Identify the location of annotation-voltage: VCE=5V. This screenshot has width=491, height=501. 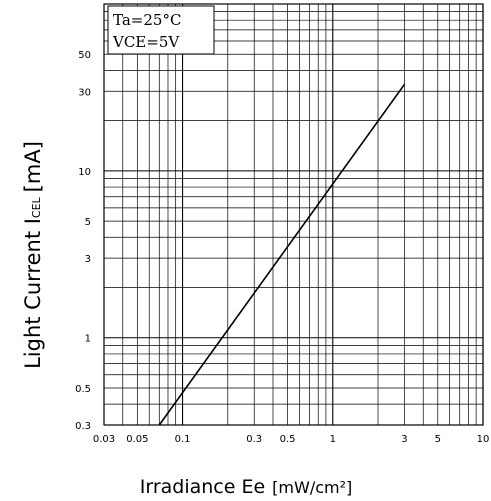
(146, 42).